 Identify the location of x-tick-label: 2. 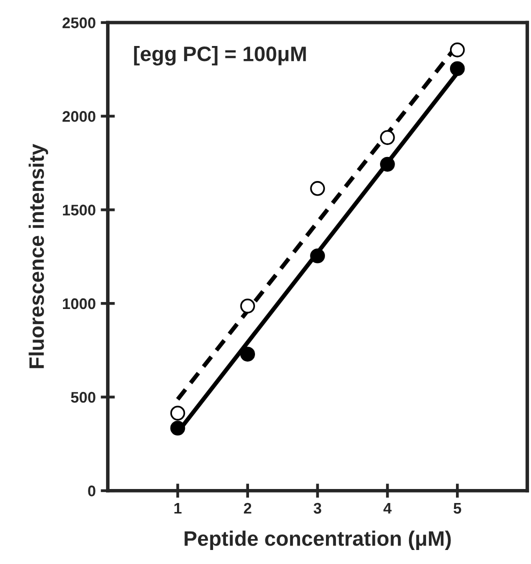
(248, 508).